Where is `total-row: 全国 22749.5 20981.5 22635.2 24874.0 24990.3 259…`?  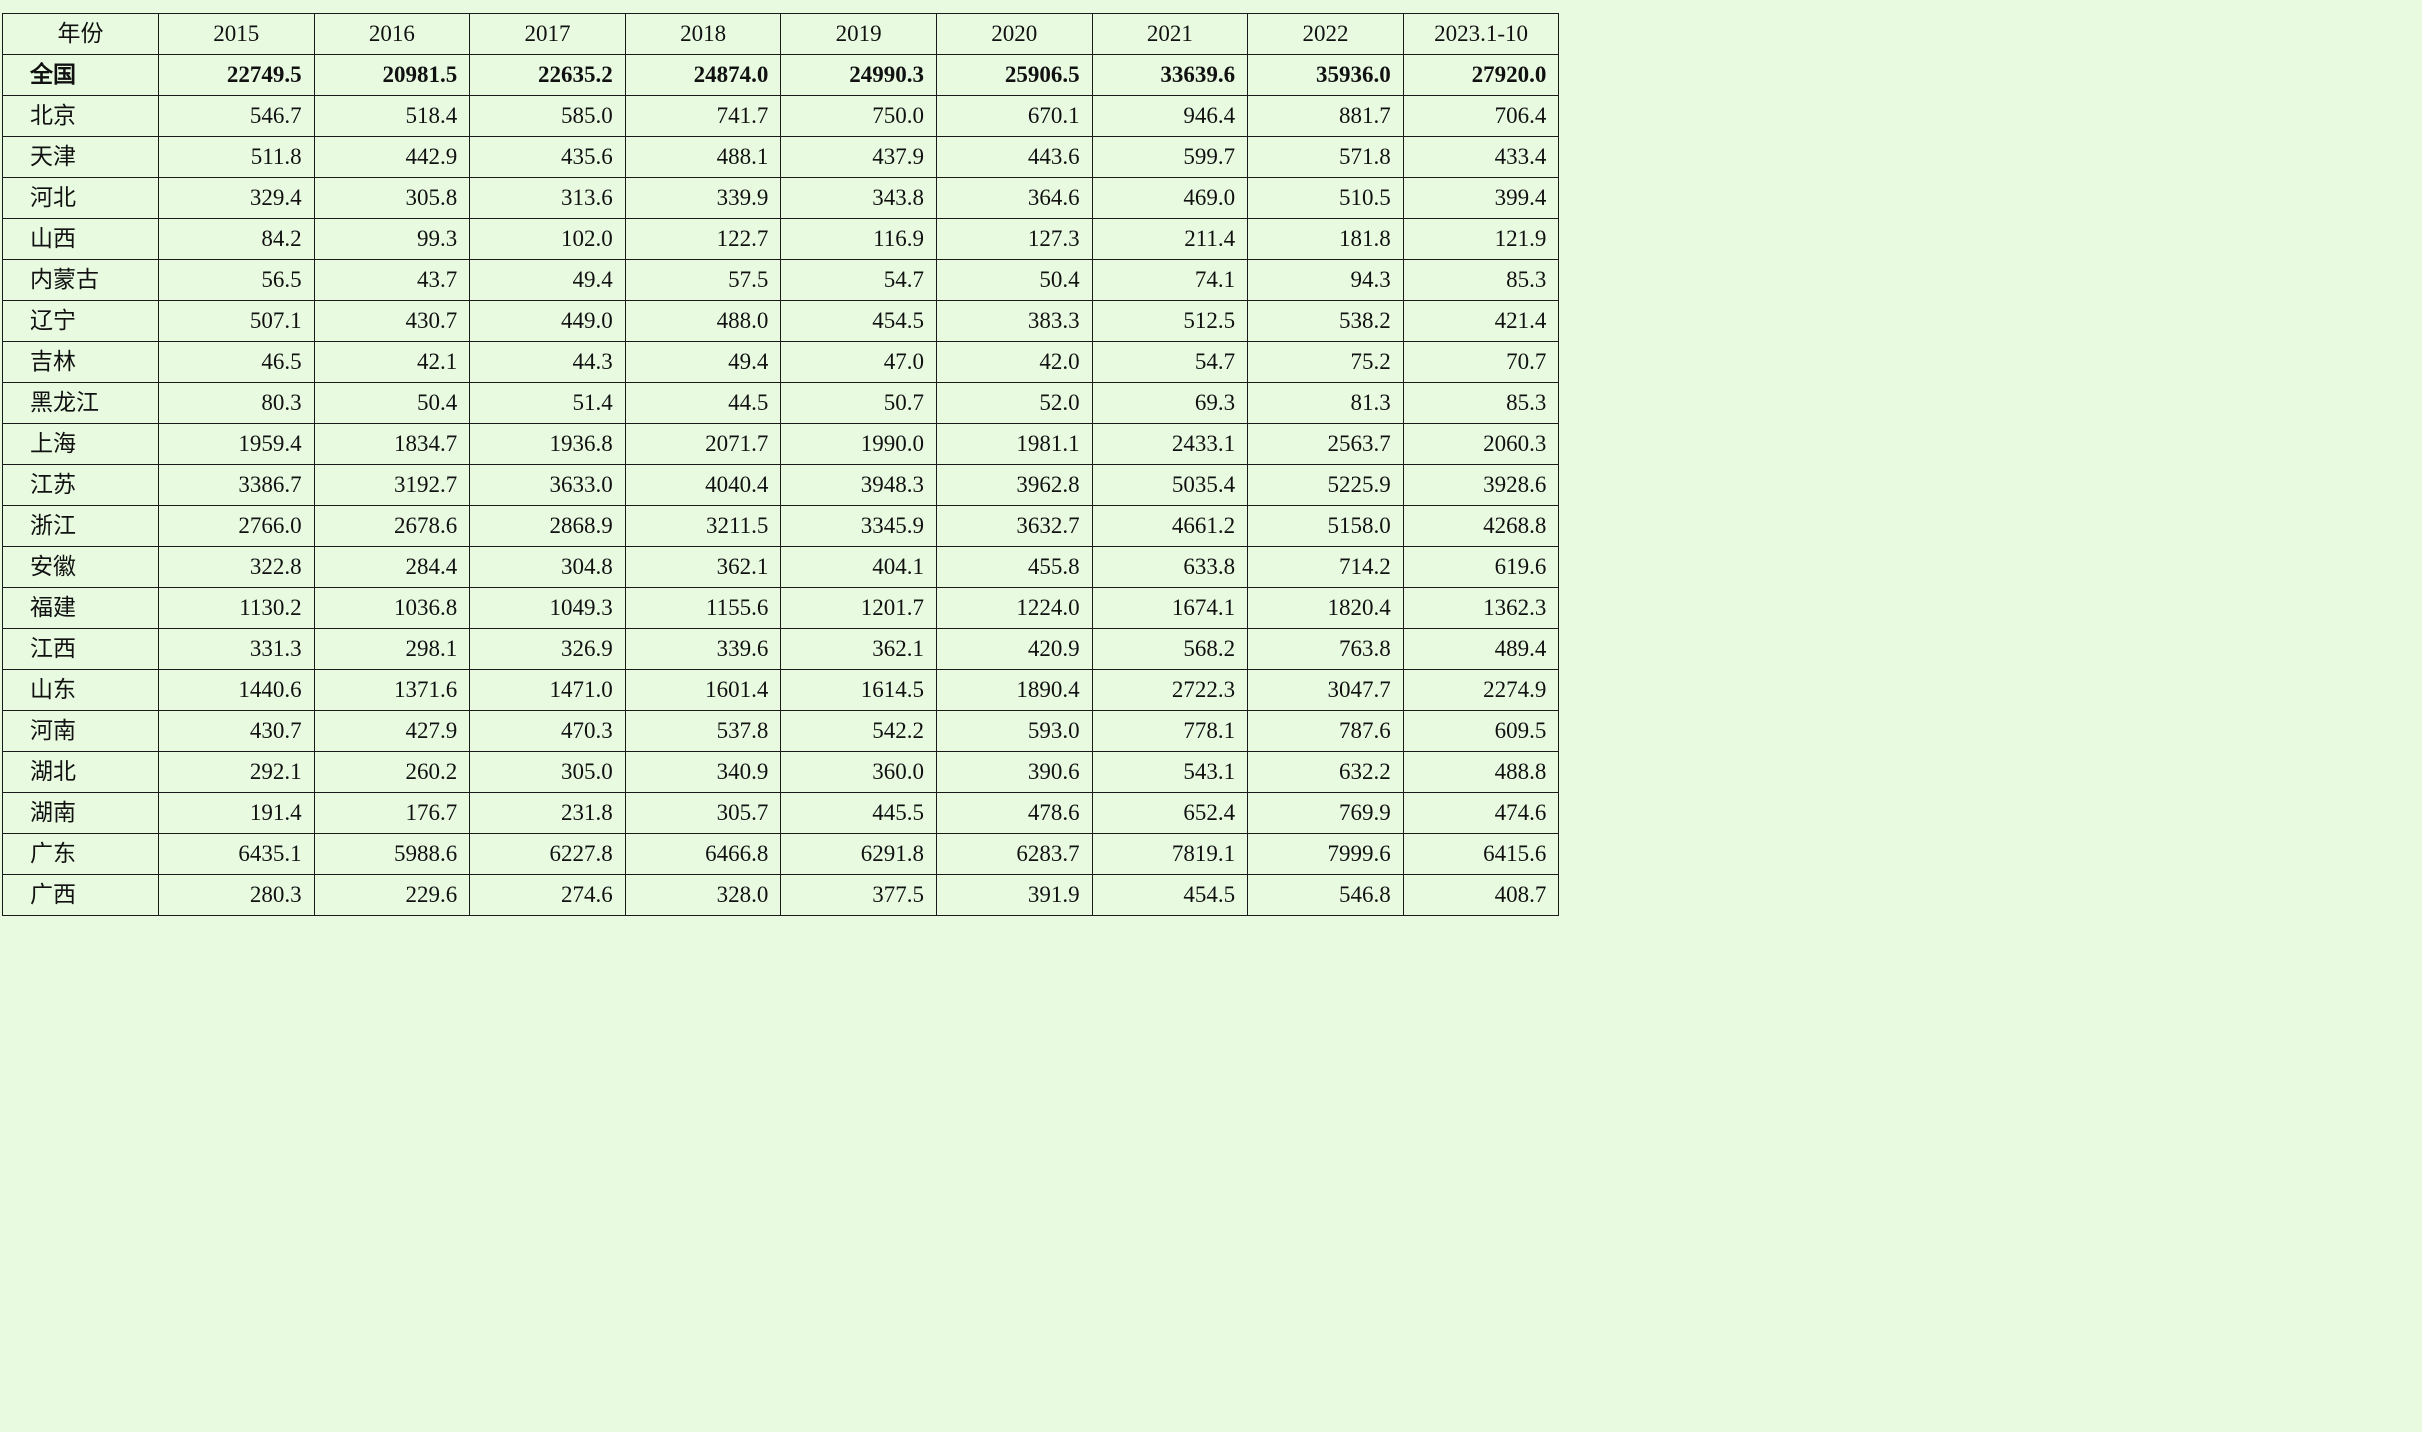 total-row: 全国 22749.5 20981.5 22635.2 24874.0 24990.3 259… is located at coordinates (781, 75).